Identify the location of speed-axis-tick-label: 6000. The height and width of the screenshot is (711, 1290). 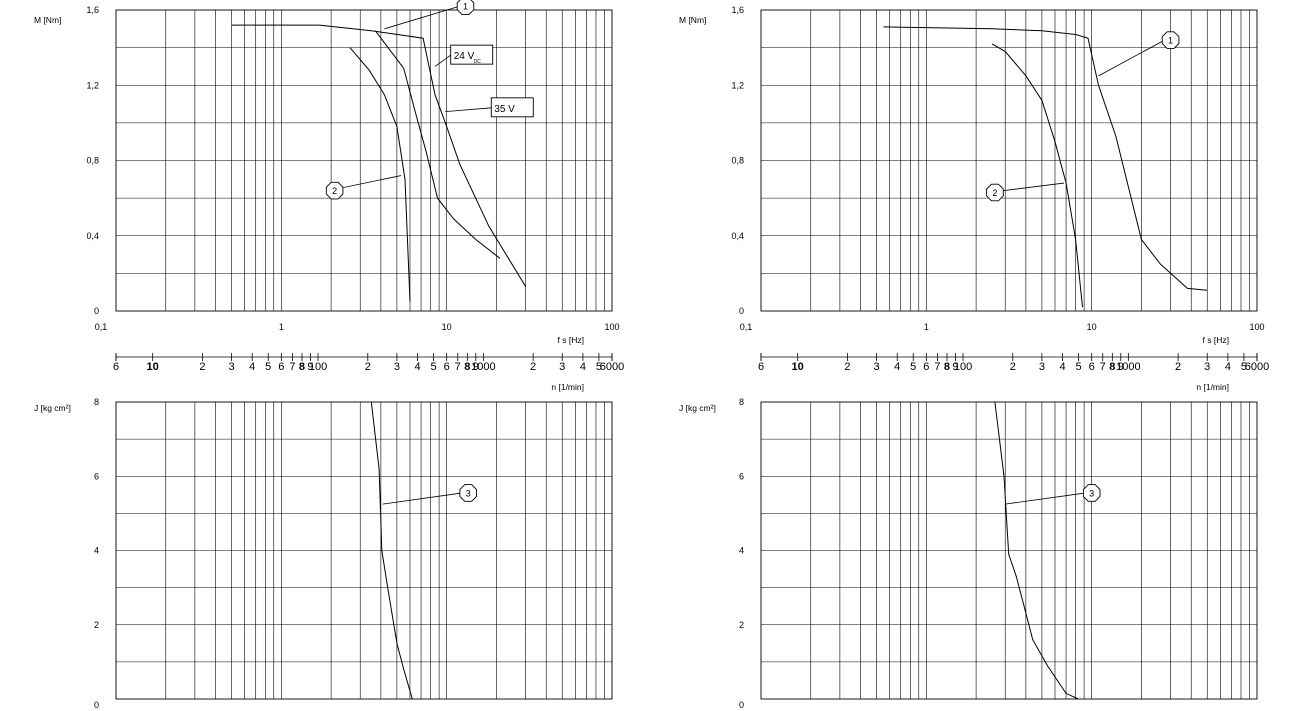
(1257, 367).